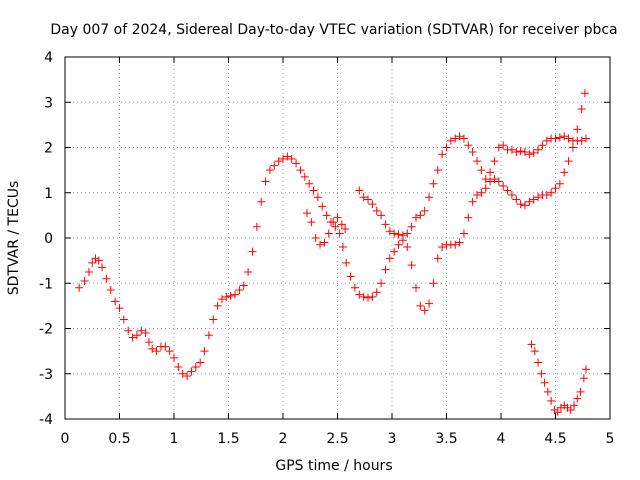  Describe the element at coordinates (555, 439) in the screenshot. I see `x-tick-label: 4.5` at that location.